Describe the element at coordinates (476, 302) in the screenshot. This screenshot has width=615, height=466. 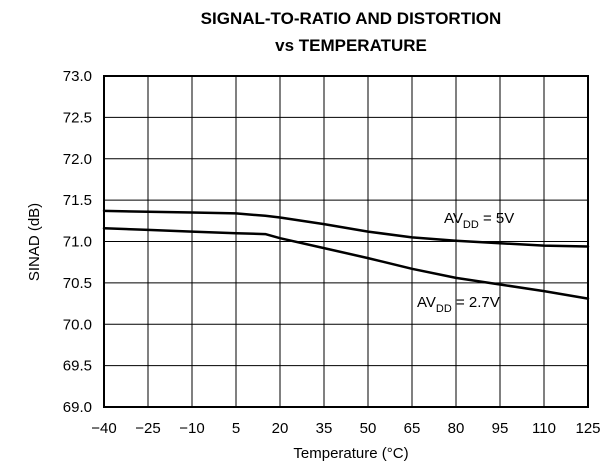
I see `series-2v7-annotation-rest: = 2.7V` at that location.